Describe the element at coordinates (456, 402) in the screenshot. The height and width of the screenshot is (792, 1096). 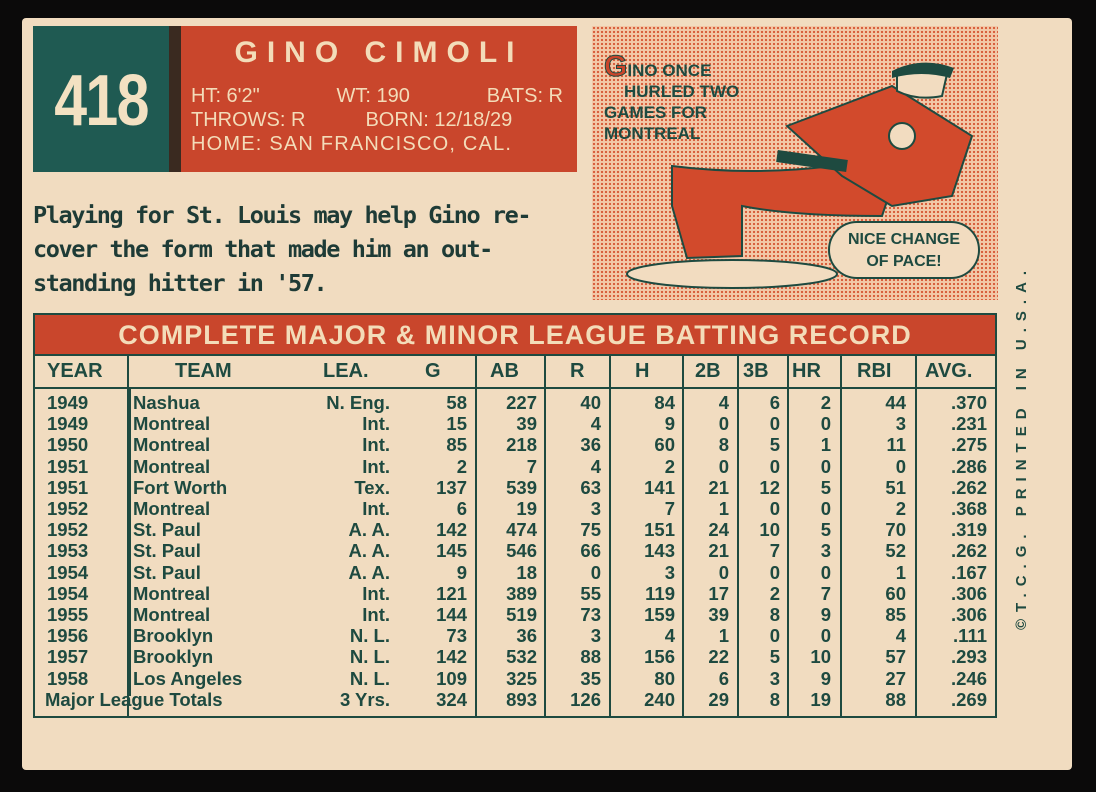
I see `cell-g: 58` at that location.